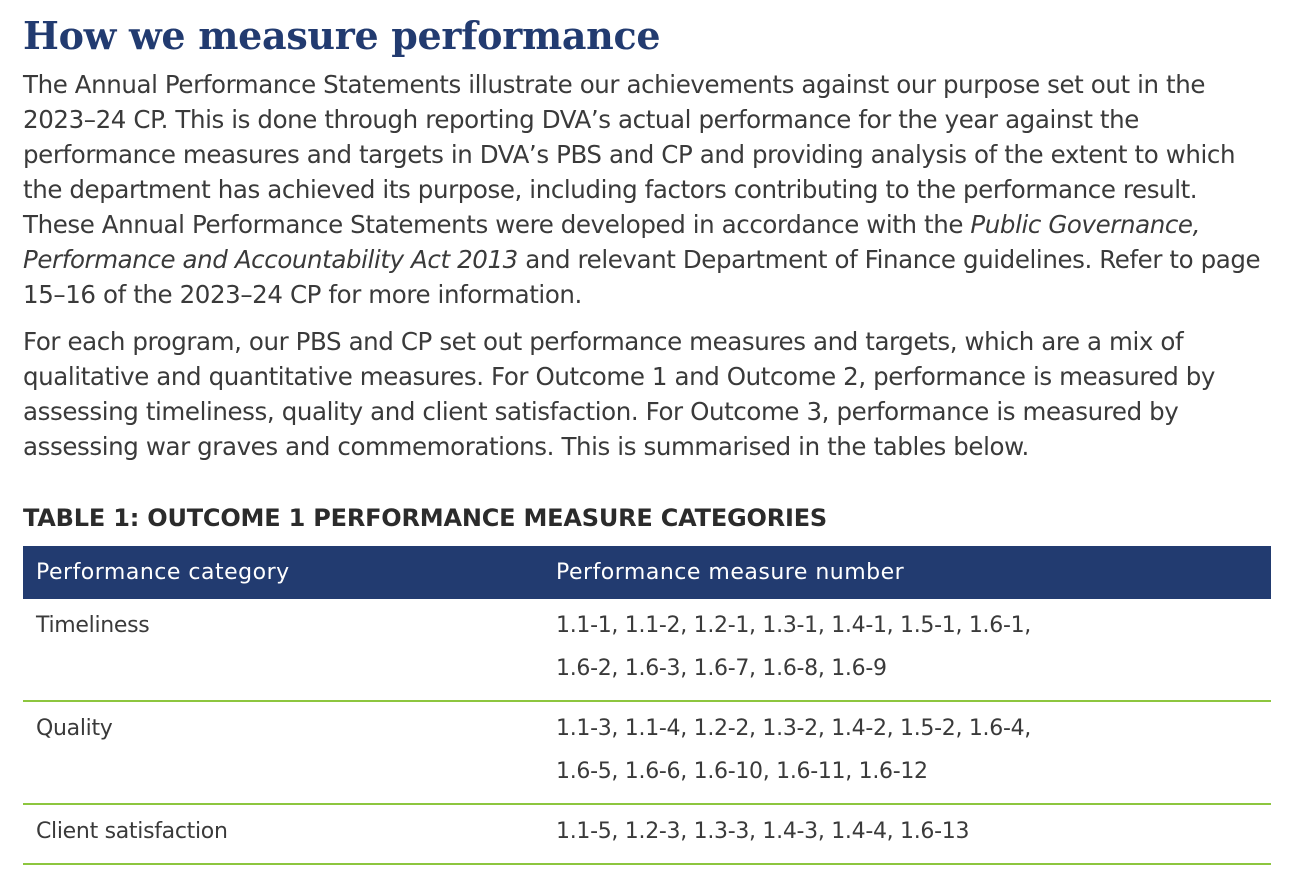 The width and height of the screenshot is (1292, 871). What do you see at coordinates (742, 771) in the screenshot?
I see `measure-line: 1.6-5, 1.6-6, 1.6-10, 1.6-11, 1.6-12` at bounding box center [742, 771].